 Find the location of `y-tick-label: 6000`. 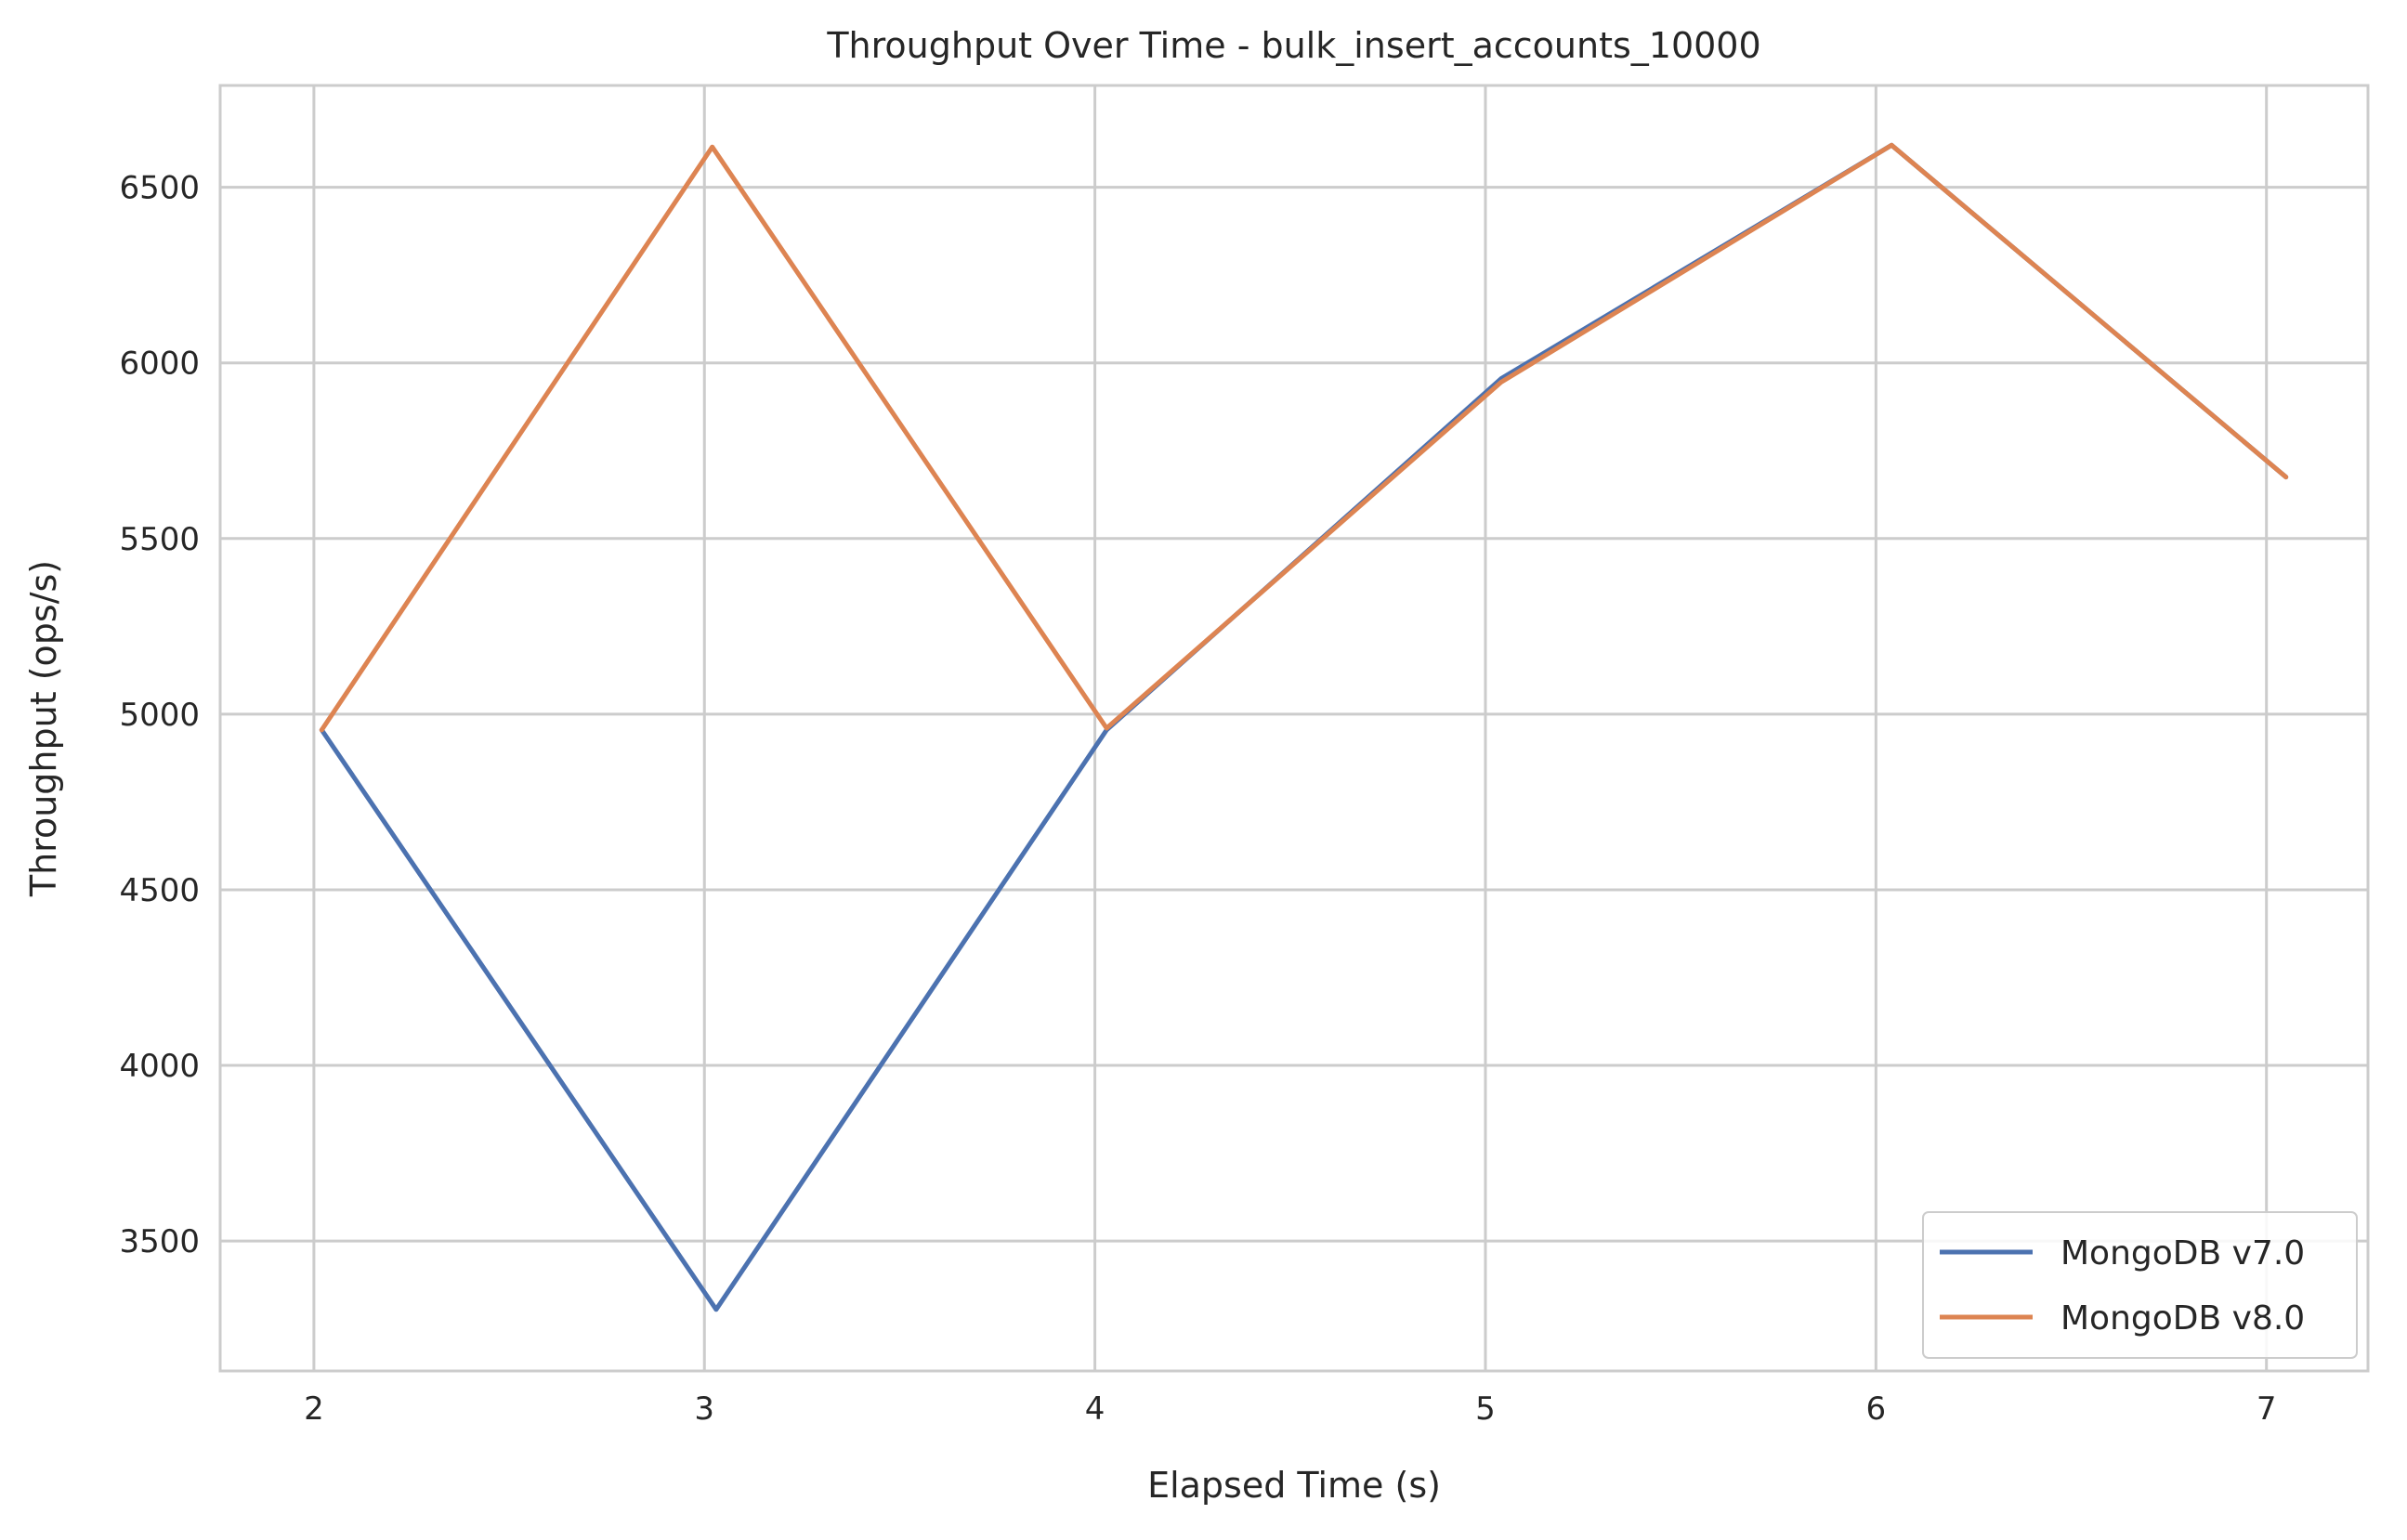

y-tick-label: 6000 is located at coordinates (159, 364).